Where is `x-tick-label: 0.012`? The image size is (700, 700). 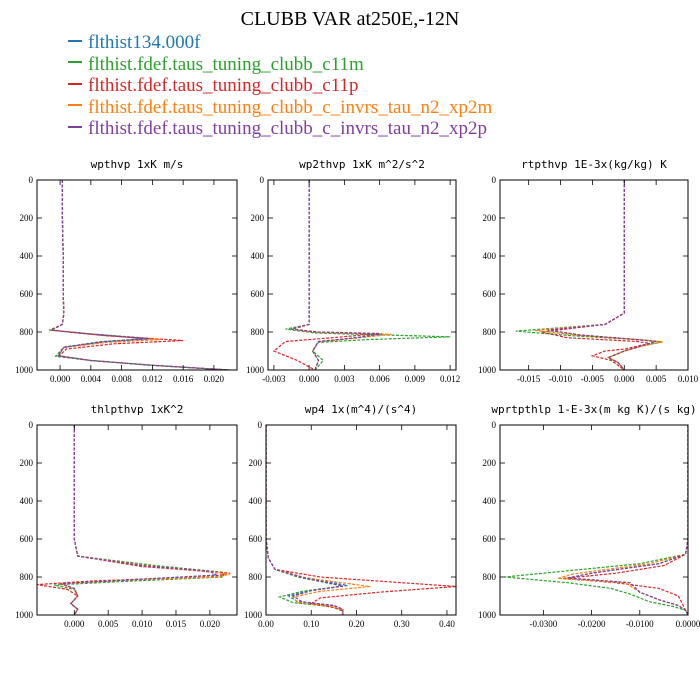 x-tick-label: 0.012 is located at coordinates (152, 379).